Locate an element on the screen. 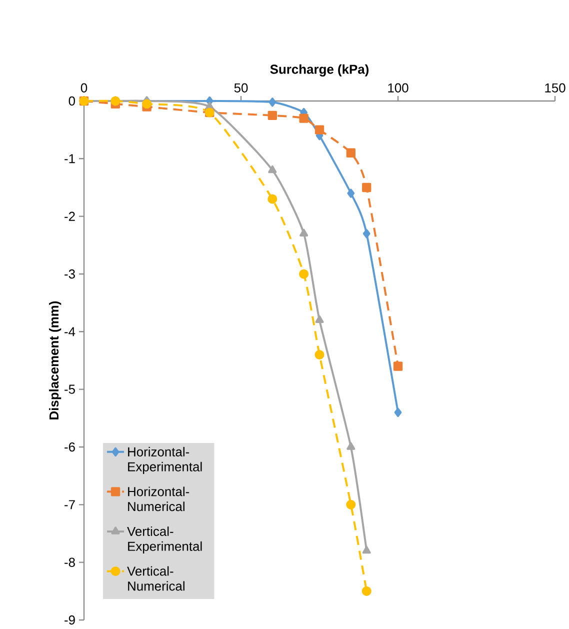 This screenshot has height=629, width=569. x-tick-label: 50 is located at coordinates (241, 87).